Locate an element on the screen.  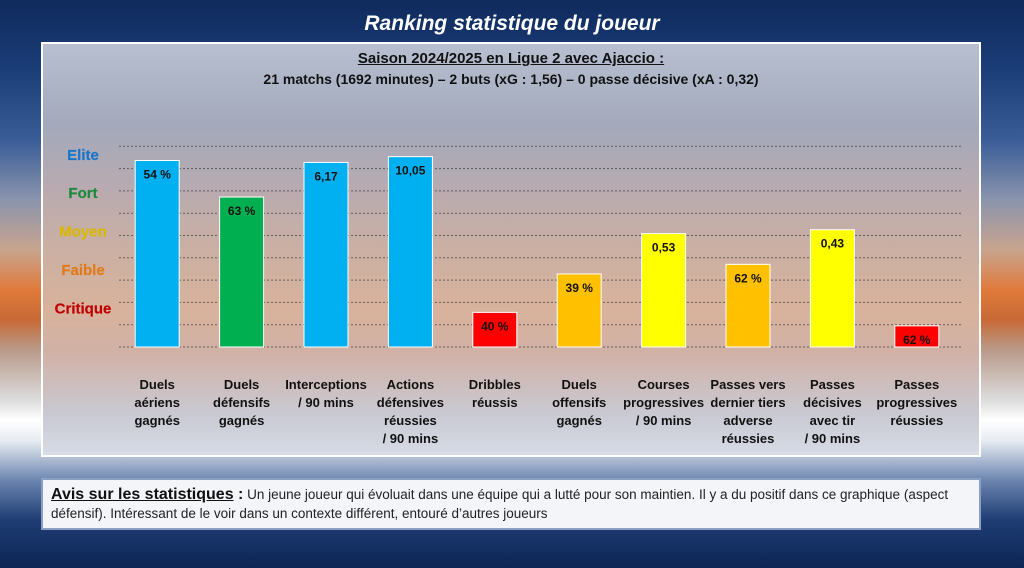
category-label: Duels aériens gagnés is located at coordinates (157, 402).